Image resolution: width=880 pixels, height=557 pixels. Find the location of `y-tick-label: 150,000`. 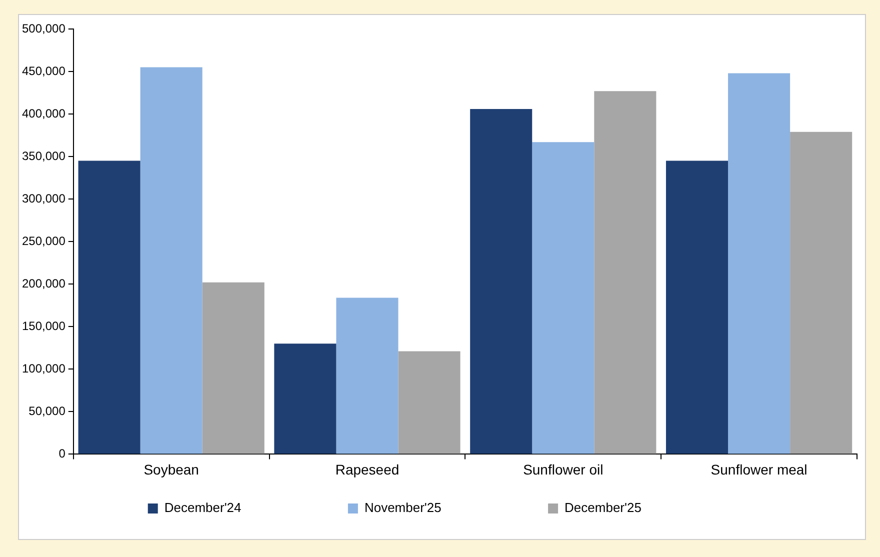

y-tick-label: 150,000 is located at coordinates (44, 325).